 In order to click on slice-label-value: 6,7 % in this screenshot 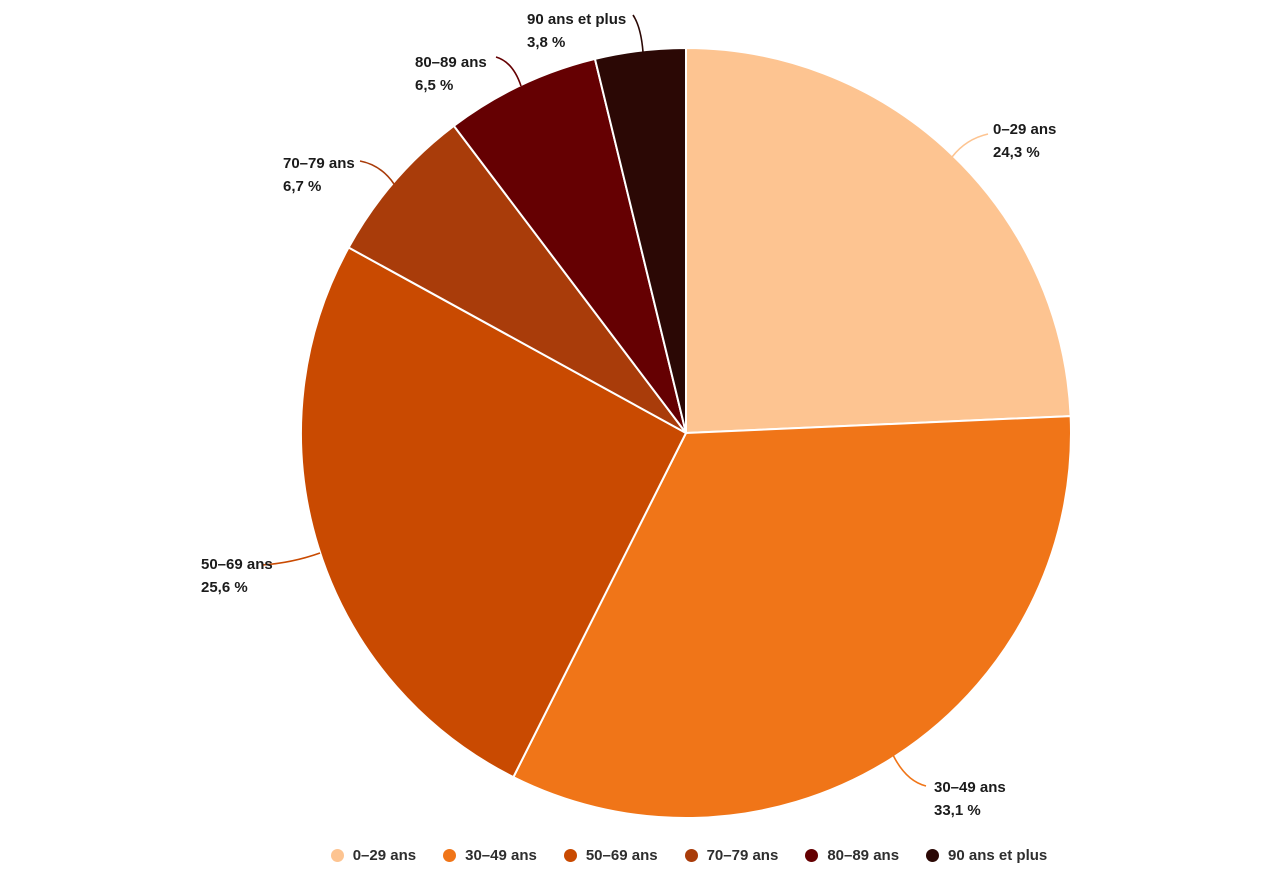, I will do `click(302, 186)`.